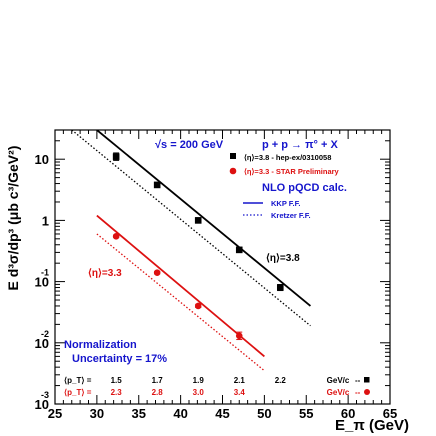 This screenshot has height=436, width=436. What do you see at coordinates (158, 380) in the screenshot?
I see `pt-value: 1.7` at bounding box center [158, 380].